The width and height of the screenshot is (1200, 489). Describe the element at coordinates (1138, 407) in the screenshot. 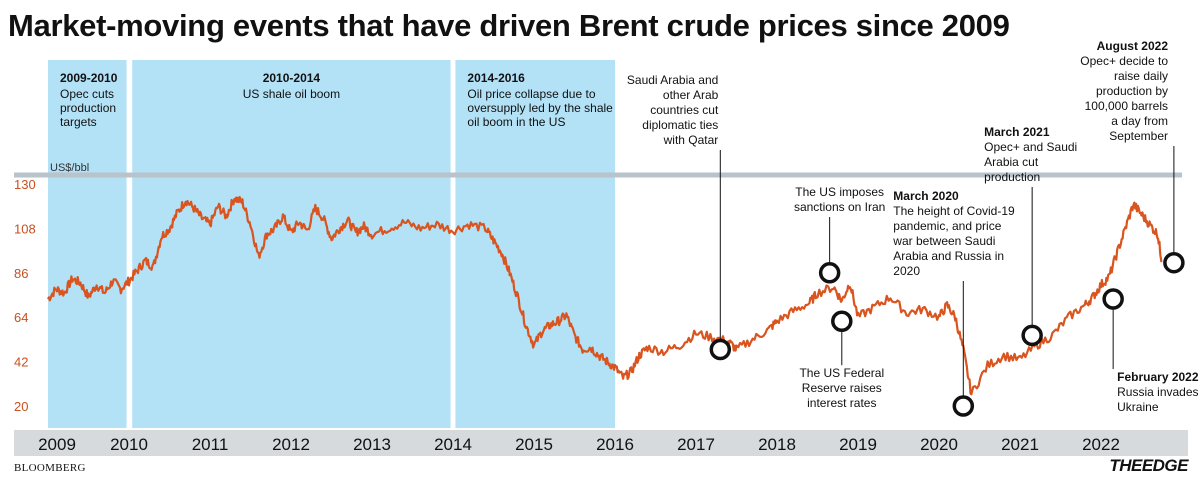

I see `annotation-text: Ukraine` at that location.